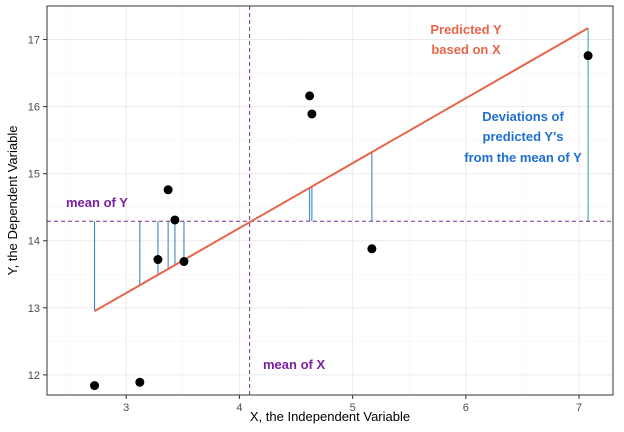 The height and width of the screenshot is (432, 624). I want to click on x-tick-label: 6, so click(466, 408).